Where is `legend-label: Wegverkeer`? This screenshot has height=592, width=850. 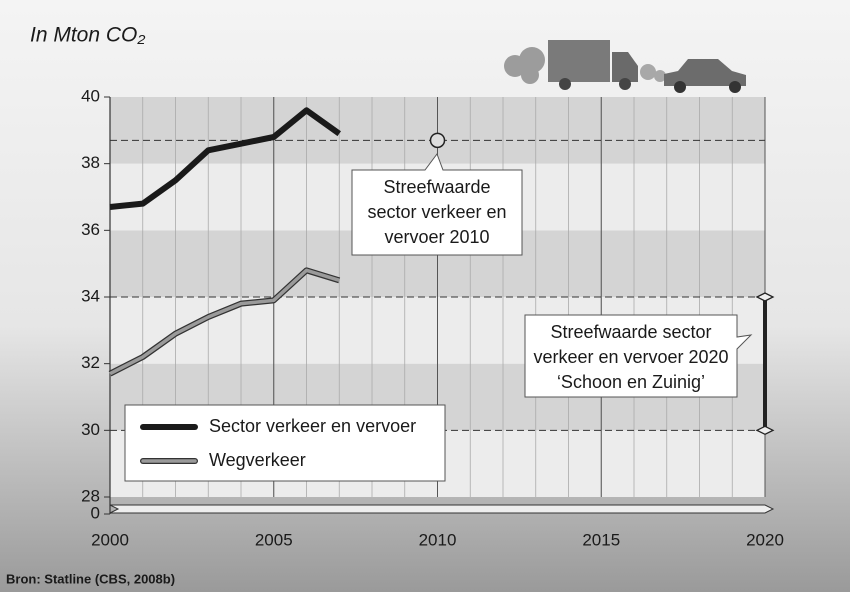 legend-label: Wegverkeer is located at coordinates (257, 460).